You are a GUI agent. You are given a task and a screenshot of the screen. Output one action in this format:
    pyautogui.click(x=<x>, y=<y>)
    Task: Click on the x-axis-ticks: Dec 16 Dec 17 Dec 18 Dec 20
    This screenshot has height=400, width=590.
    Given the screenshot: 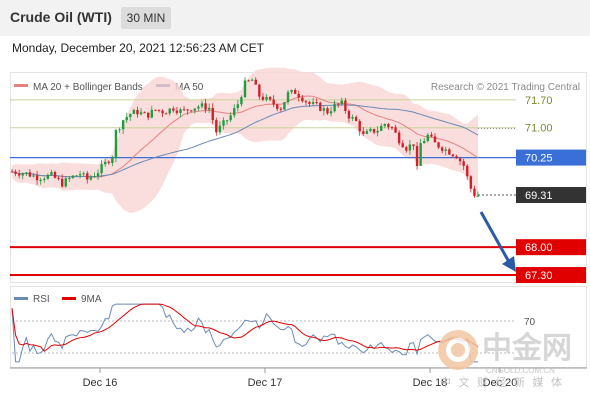 What is the action you would take?
    pyautogui.click(x=300, y=378)
    